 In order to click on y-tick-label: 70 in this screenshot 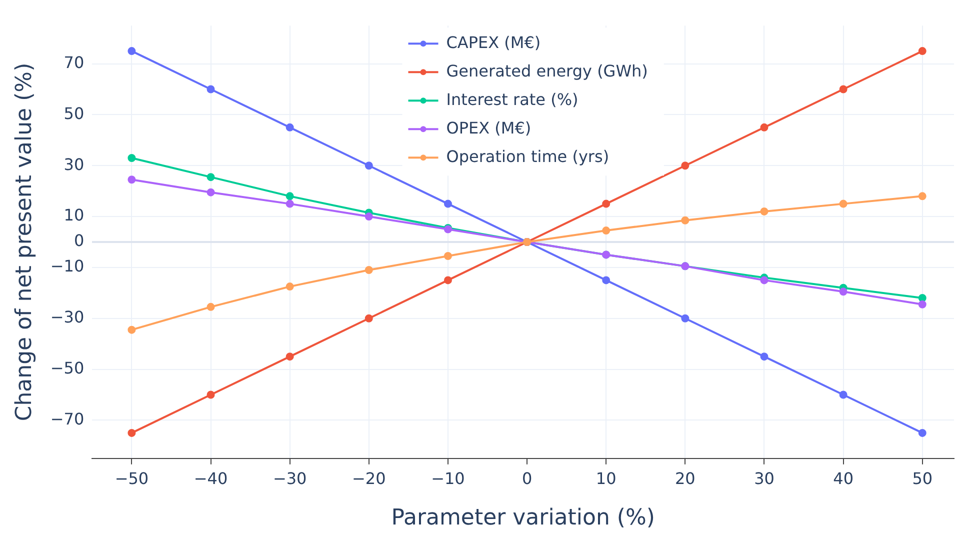, I will do `click(74, 62)`.